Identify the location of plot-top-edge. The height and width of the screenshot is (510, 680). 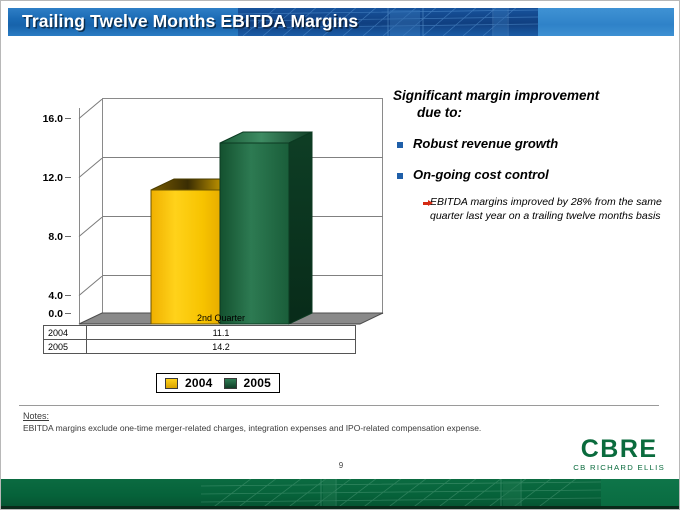
(242, 98).